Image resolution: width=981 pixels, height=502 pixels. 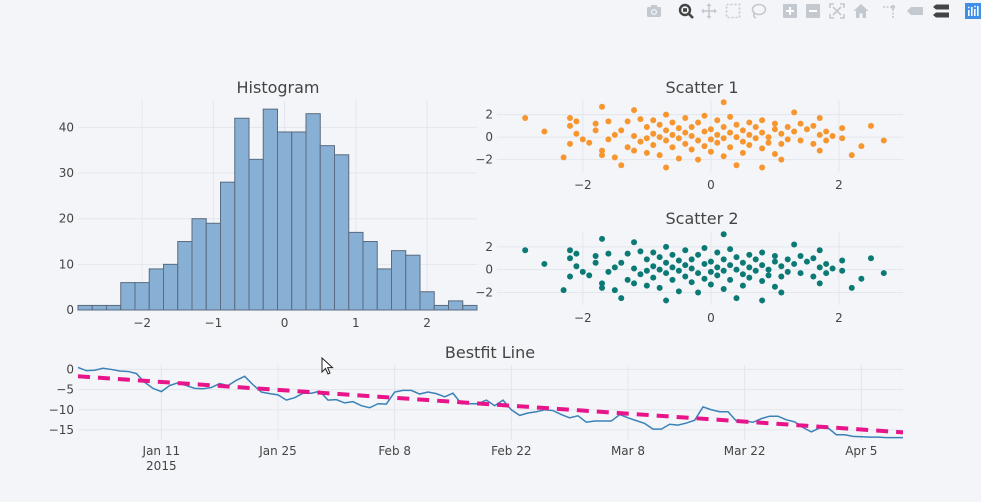 What do you see at coordinates (65, 390) in the screenshot?
I see `line-y-tick-label: −5` at bounding box center [65, 390].